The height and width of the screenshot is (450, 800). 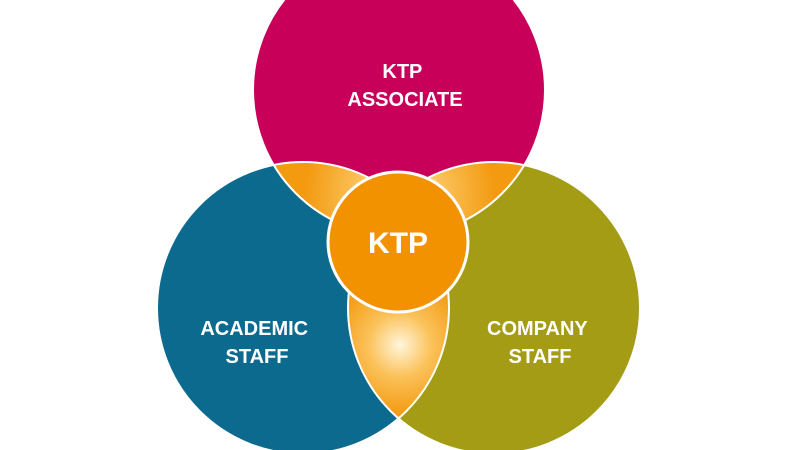 What do you see at coordinates (537, 329) in the screenshot?
I see `company-staff-label-line-1: COMPANY` at bounding box center [537, 329].